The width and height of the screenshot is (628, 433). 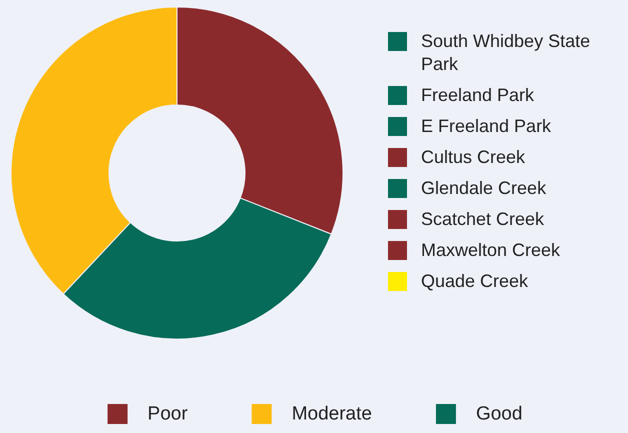 I want to click on category-label: E Freeland Park, so click(x=486, y=126).